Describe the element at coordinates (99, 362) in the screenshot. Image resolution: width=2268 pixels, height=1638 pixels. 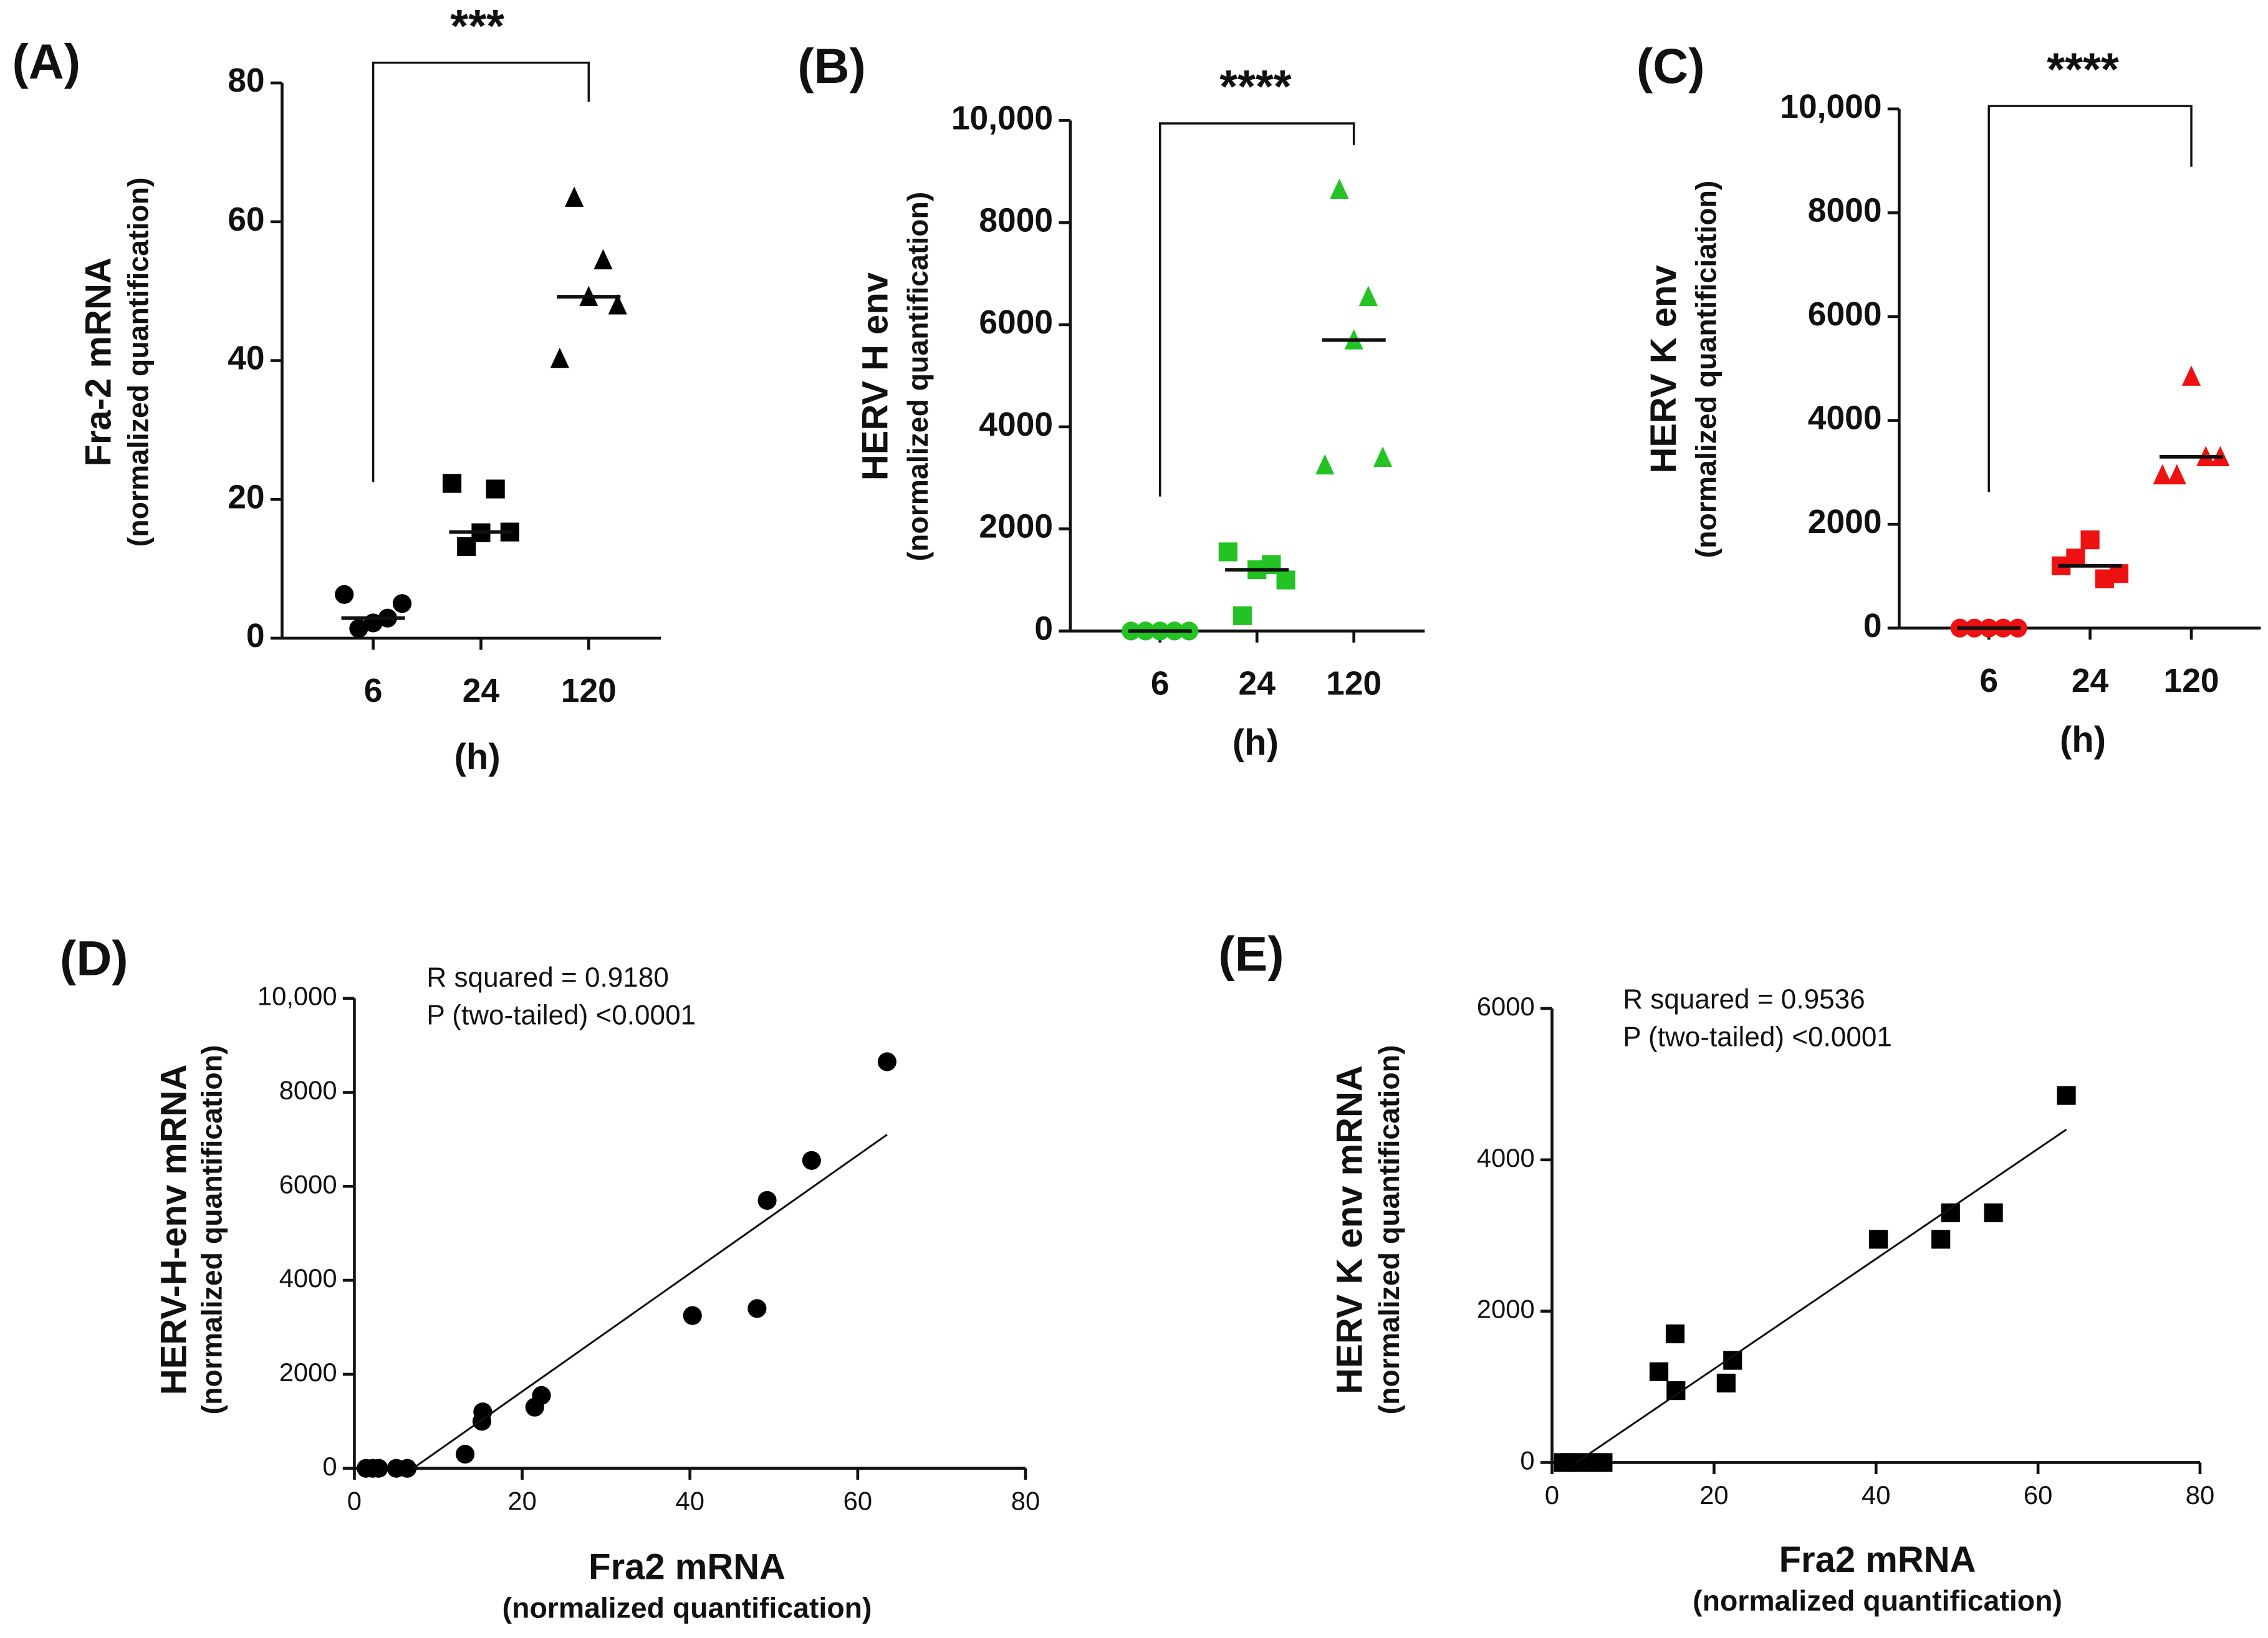
I see `y-axis-label: Fra-2 mRNA` at that location.